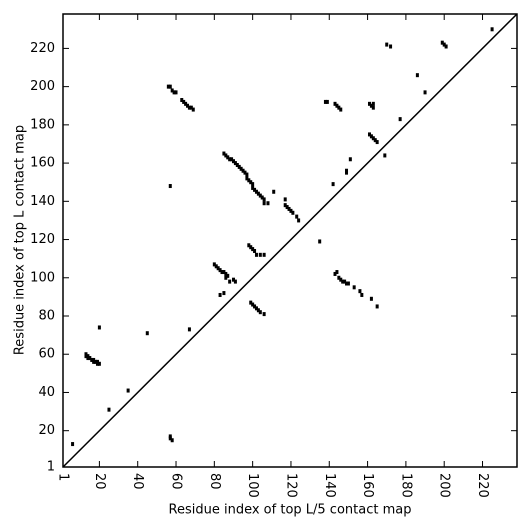 The image size is (531, 531). Describe the element at coordinates (46, 392) in the screenshot. I see `y-tick-label: 40` at that location.